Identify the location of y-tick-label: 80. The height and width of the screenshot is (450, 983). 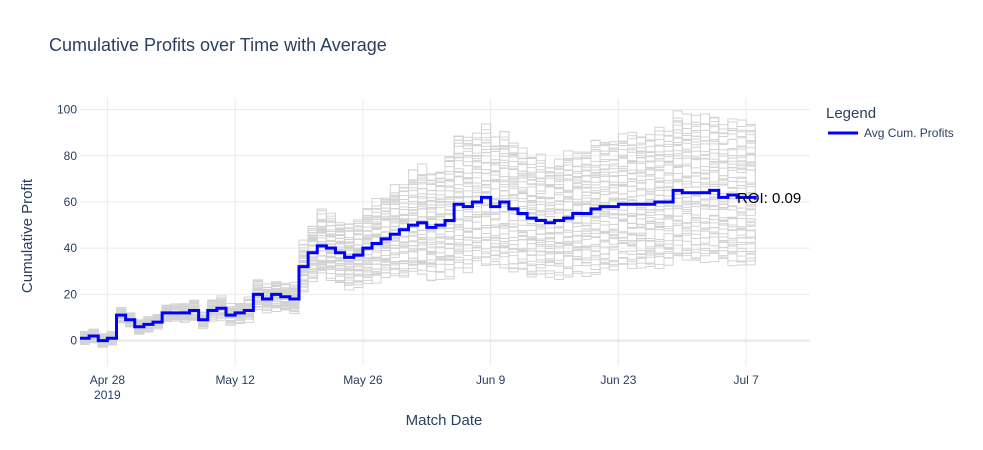
(71, 156).